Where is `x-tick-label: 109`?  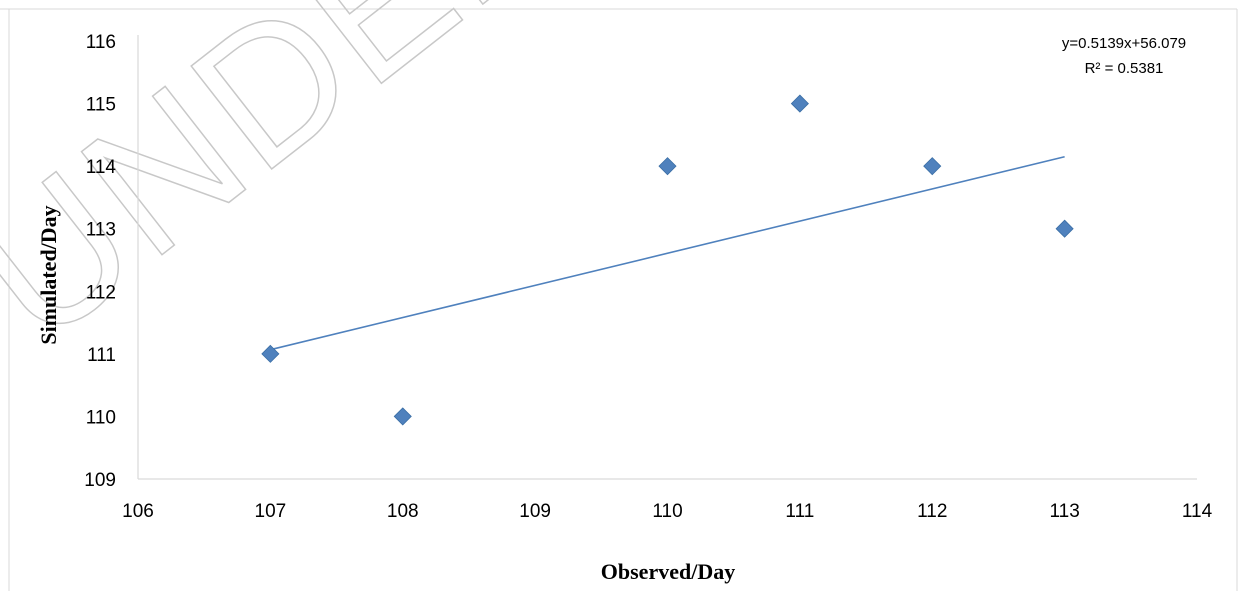 x-tick-label: 109 is located at coordinates (535, 511).